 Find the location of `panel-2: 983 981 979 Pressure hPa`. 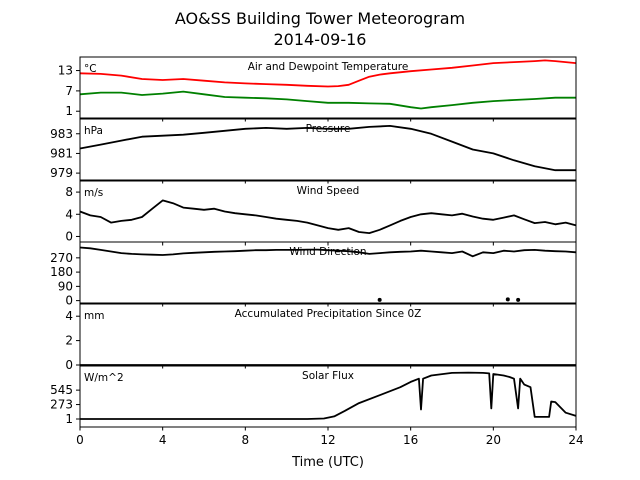

panel-2: 983 981 979 Pressure hPa is located at coordinates (313, 151).